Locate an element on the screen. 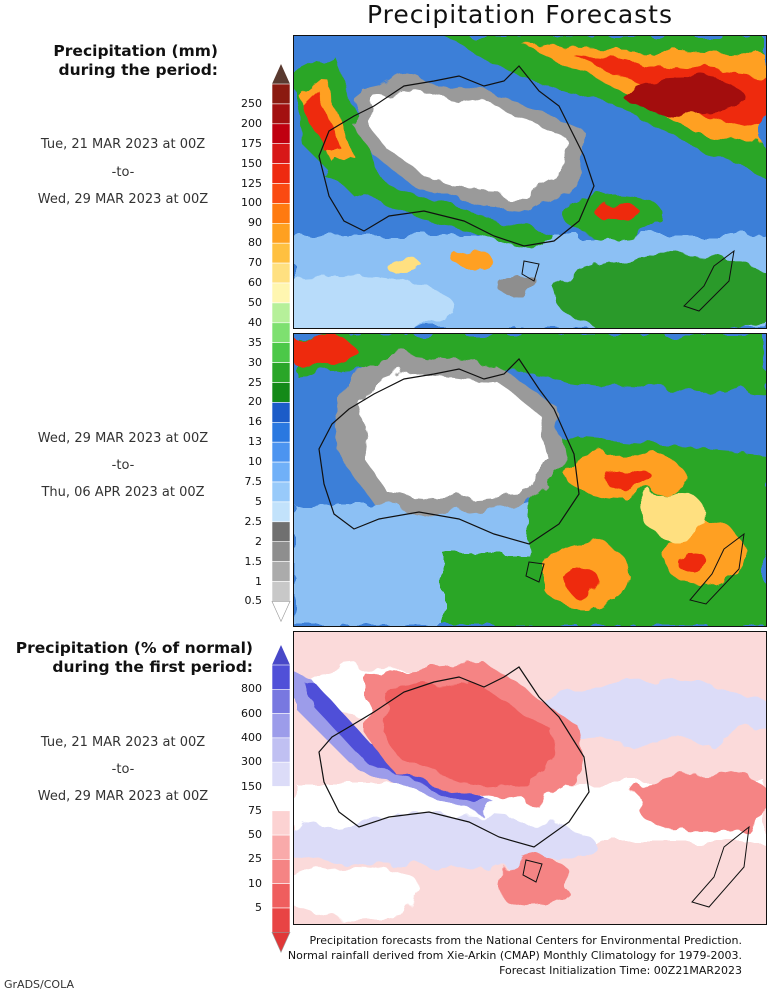 The image size is (768, 994). colorbar-tick-label: 175 is located at coordinates (251, 143).